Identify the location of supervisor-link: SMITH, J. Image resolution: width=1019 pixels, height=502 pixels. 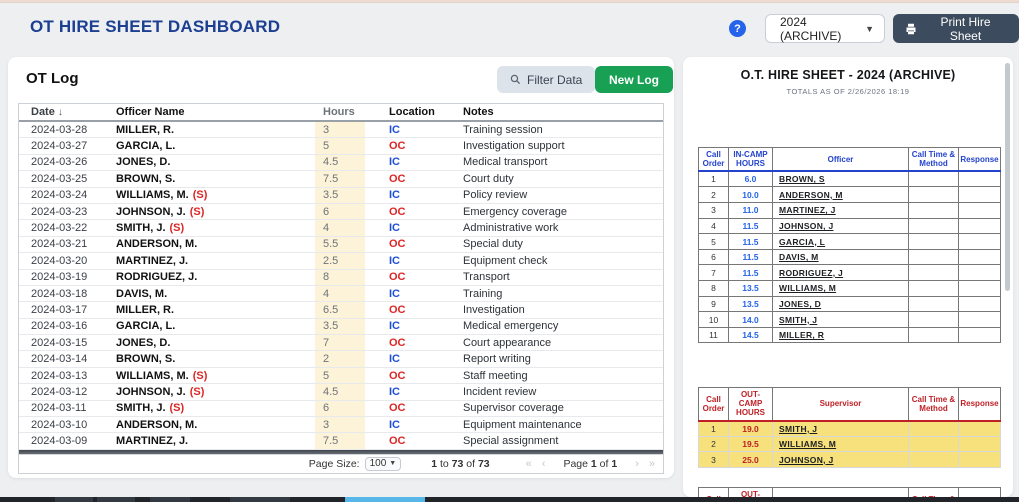
(798, 428).